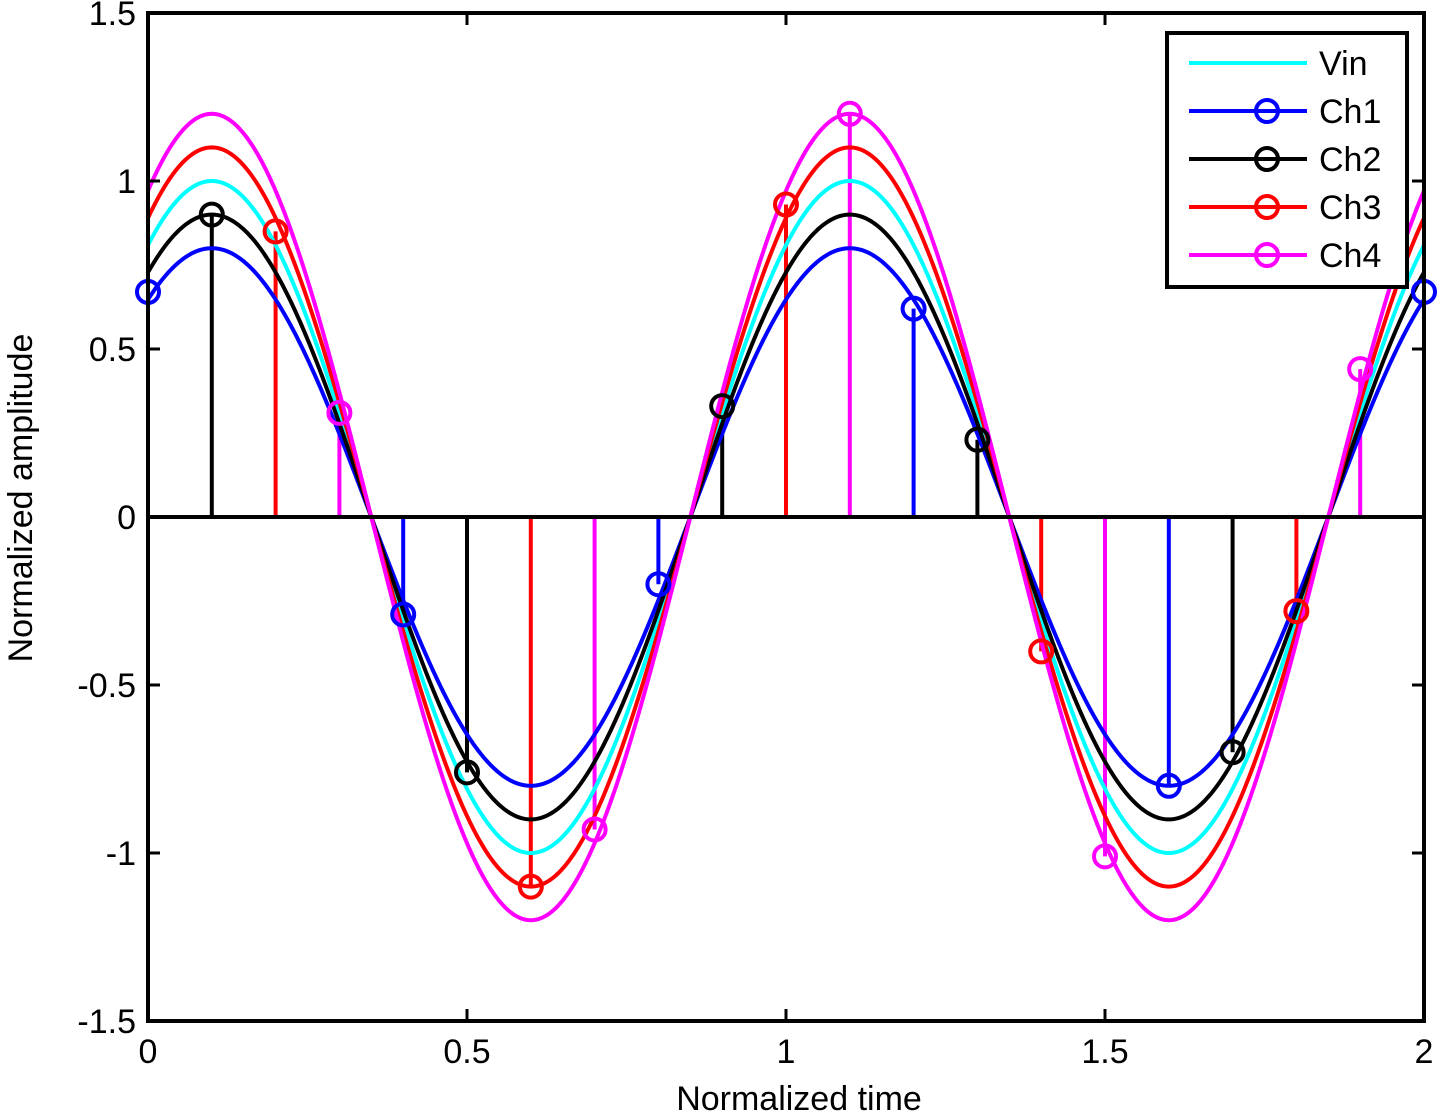  I want to click on x-tick-label: 0.5, so click(466, 1052).